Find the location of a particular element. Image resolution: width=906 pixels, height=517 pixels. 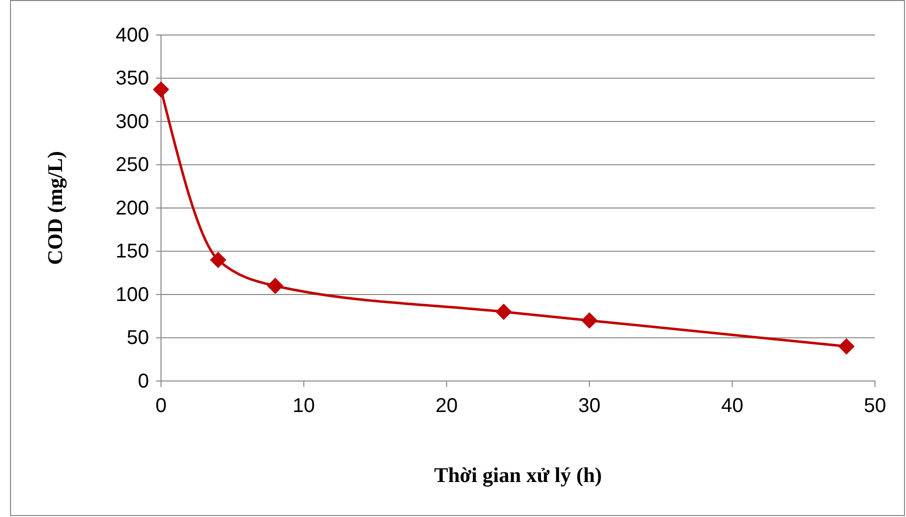

x-tick-label: 50 is located at coordinates (875, 406).